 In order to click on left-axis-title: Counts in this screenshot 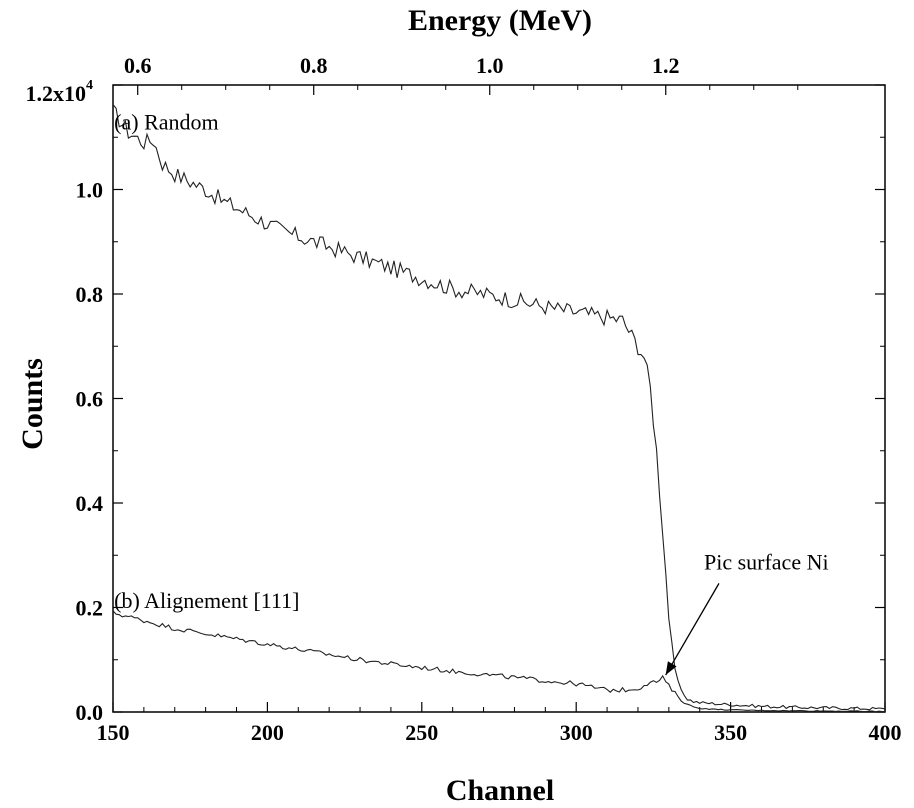, I will do `click(32, 404)`.